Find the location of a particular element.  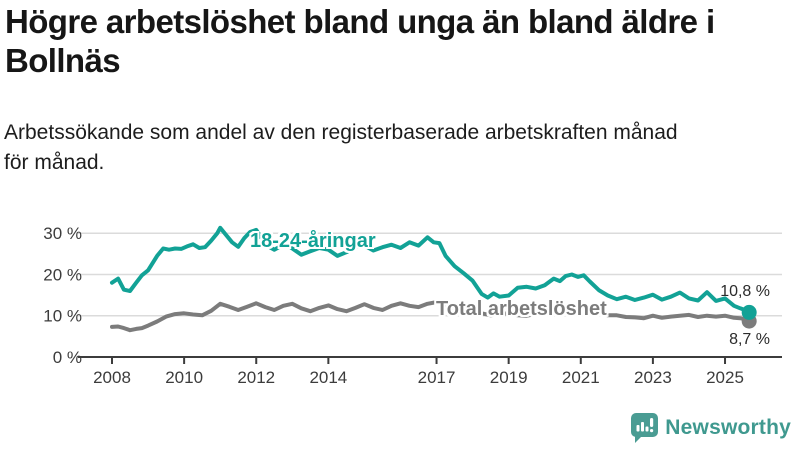

x-axis-label: 2021 is located at coordinates (581, 377).